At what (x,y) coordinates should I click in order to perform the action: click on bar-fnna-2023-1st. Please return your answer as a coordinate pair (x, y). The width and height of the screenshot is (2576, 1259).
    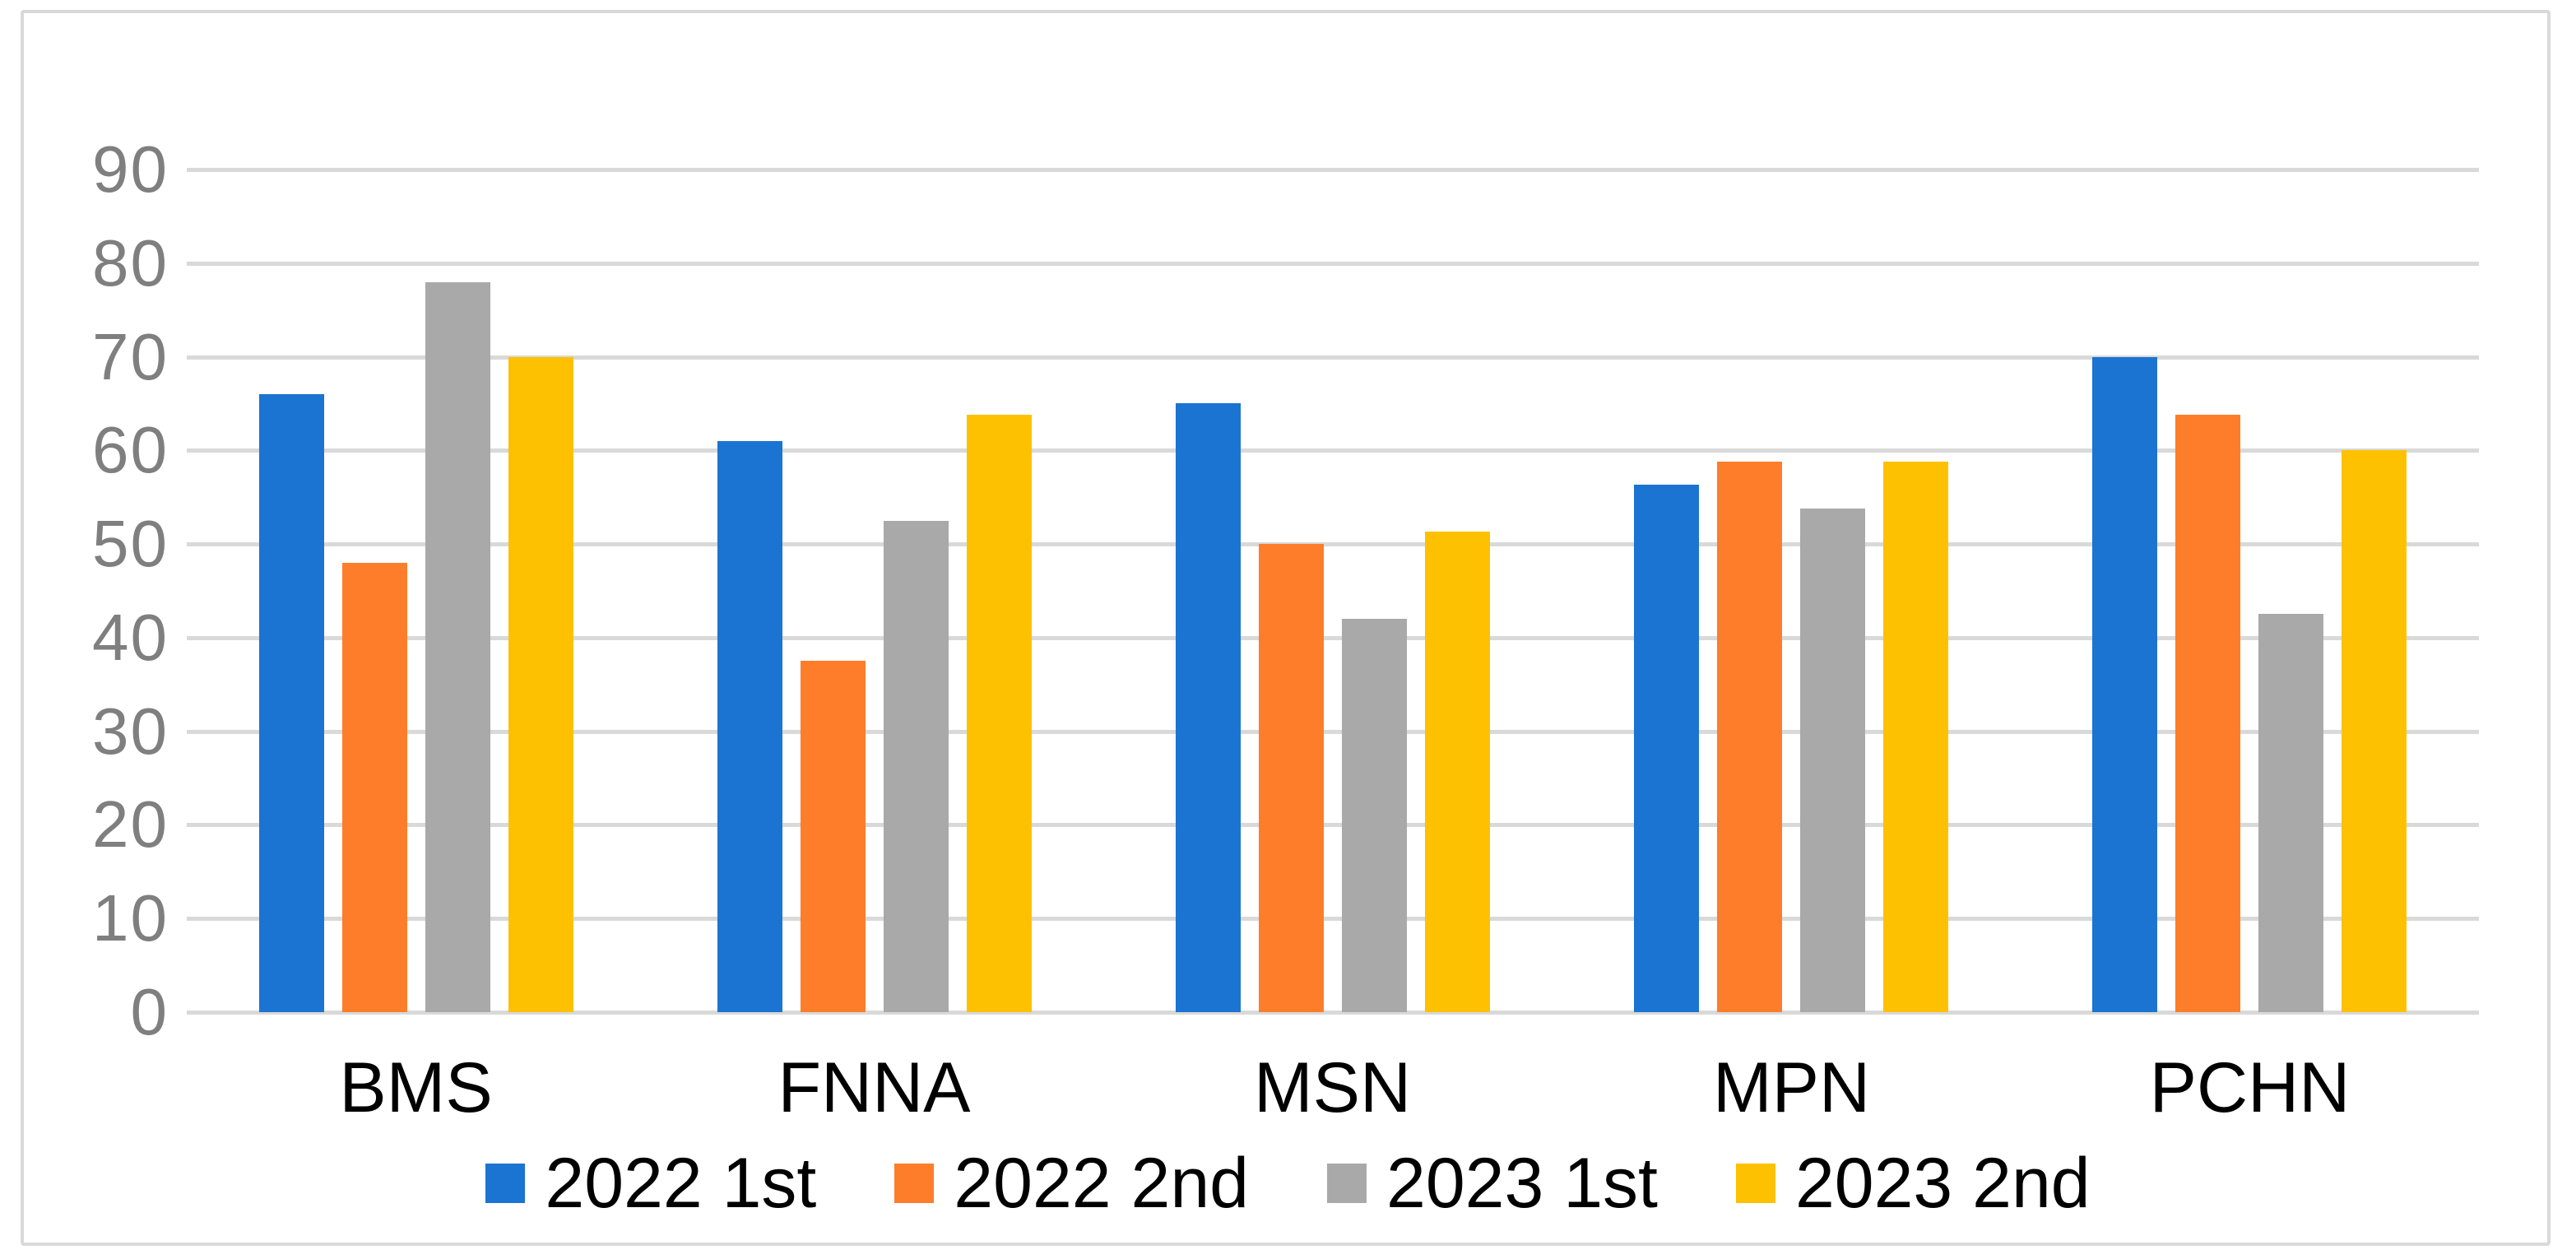
    Looking at the image, I should click on (917, 766).